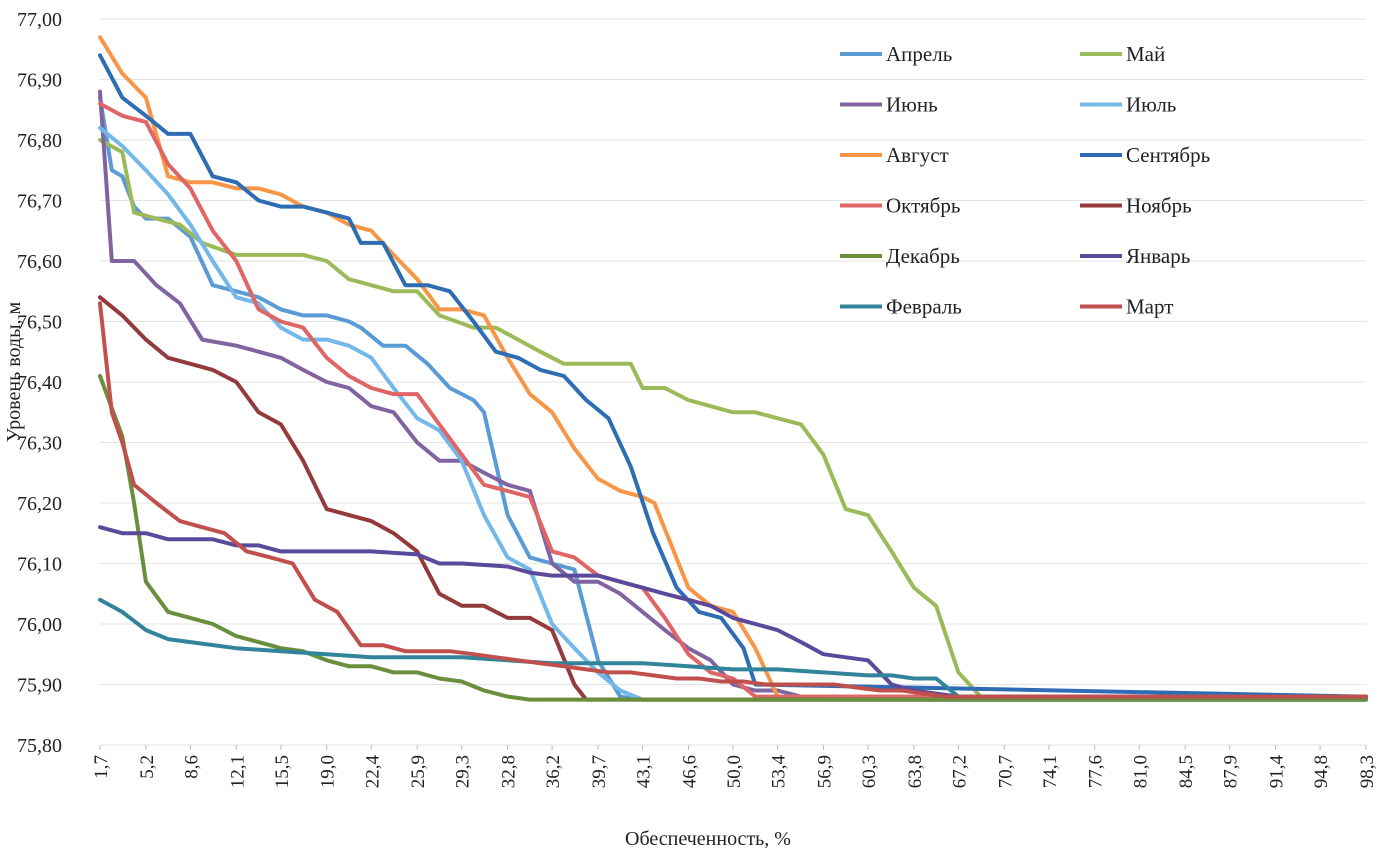 The image size is (1378, 856). I want to click on x-tick-label: 8,6, so click(191, 767).